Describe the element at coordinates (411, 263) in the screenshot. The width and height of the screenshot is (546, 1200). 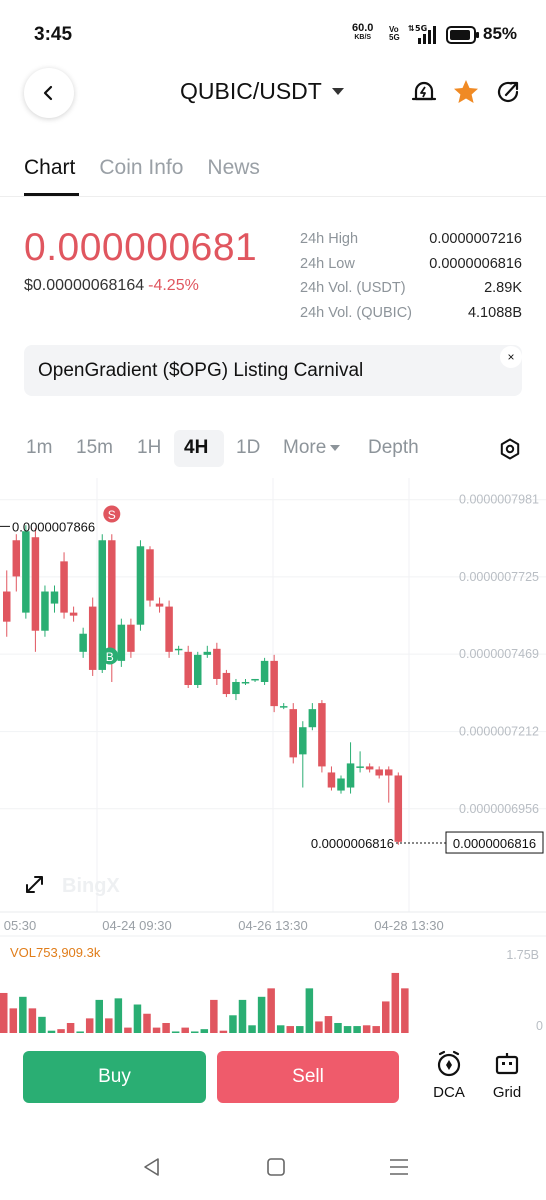
I see `stat-row: 24h Low 0.0000006816` at that location.